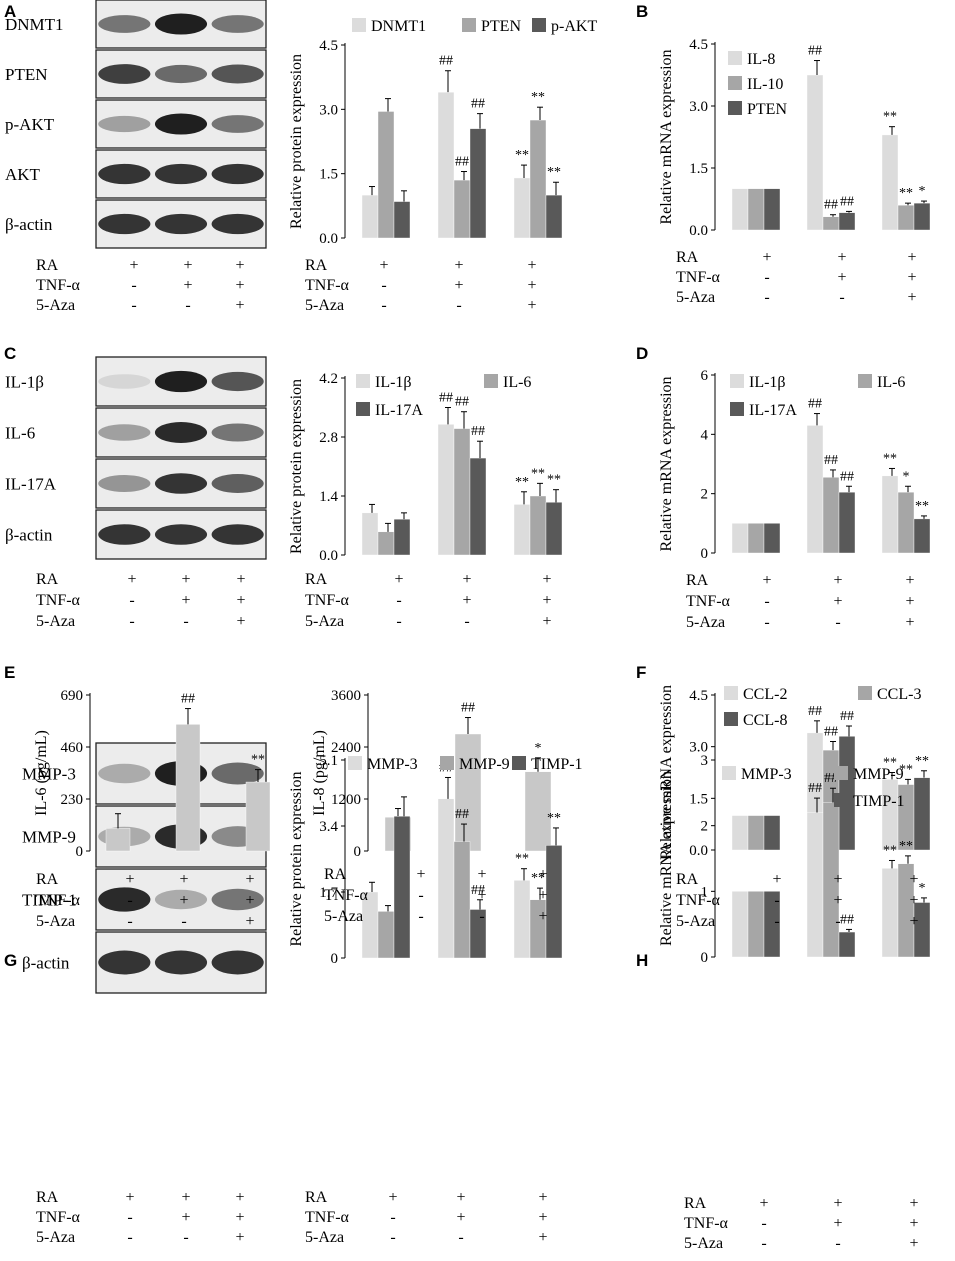 This screenshot has width=955, height=1261. What do you see at coordinates (24, 382) in the screenshot?
I see `blot-label: IL-1β` at bounding box center [24, 382].